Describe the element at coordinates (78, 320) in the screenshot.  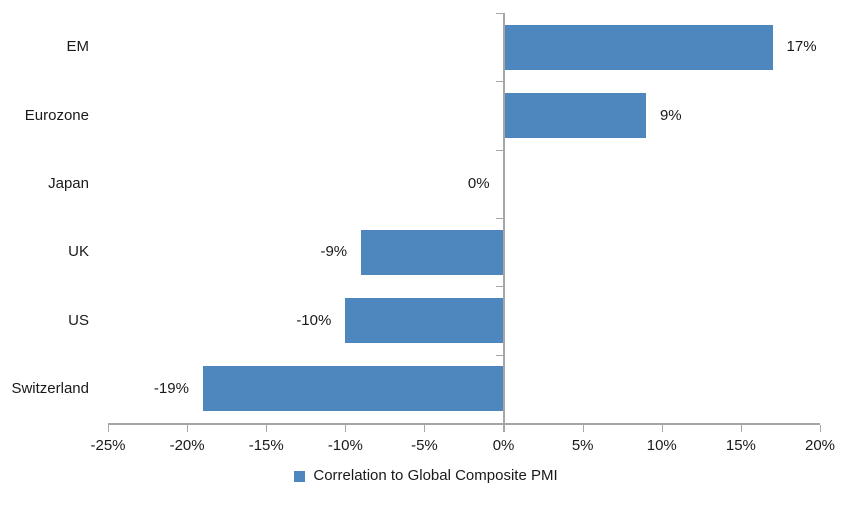
I see `category-label: US` at that location.